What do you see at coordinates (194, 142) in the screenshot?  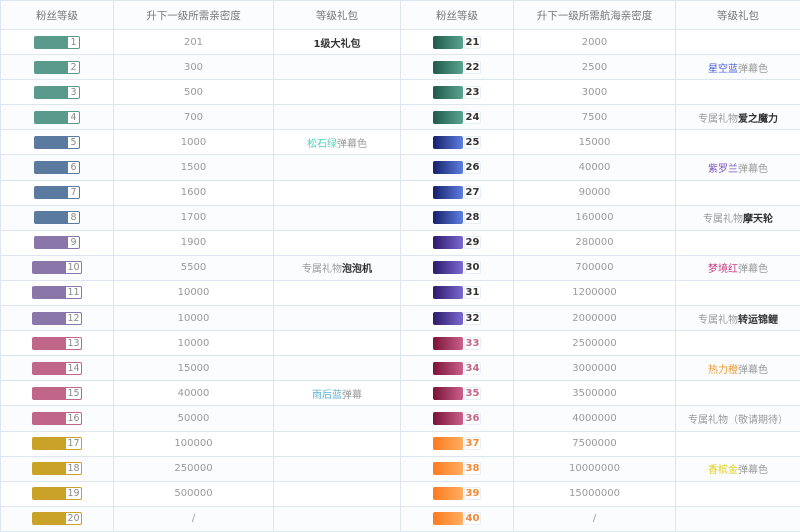 I see `intimacy-value: 1000` at bounding box center [194, 142].